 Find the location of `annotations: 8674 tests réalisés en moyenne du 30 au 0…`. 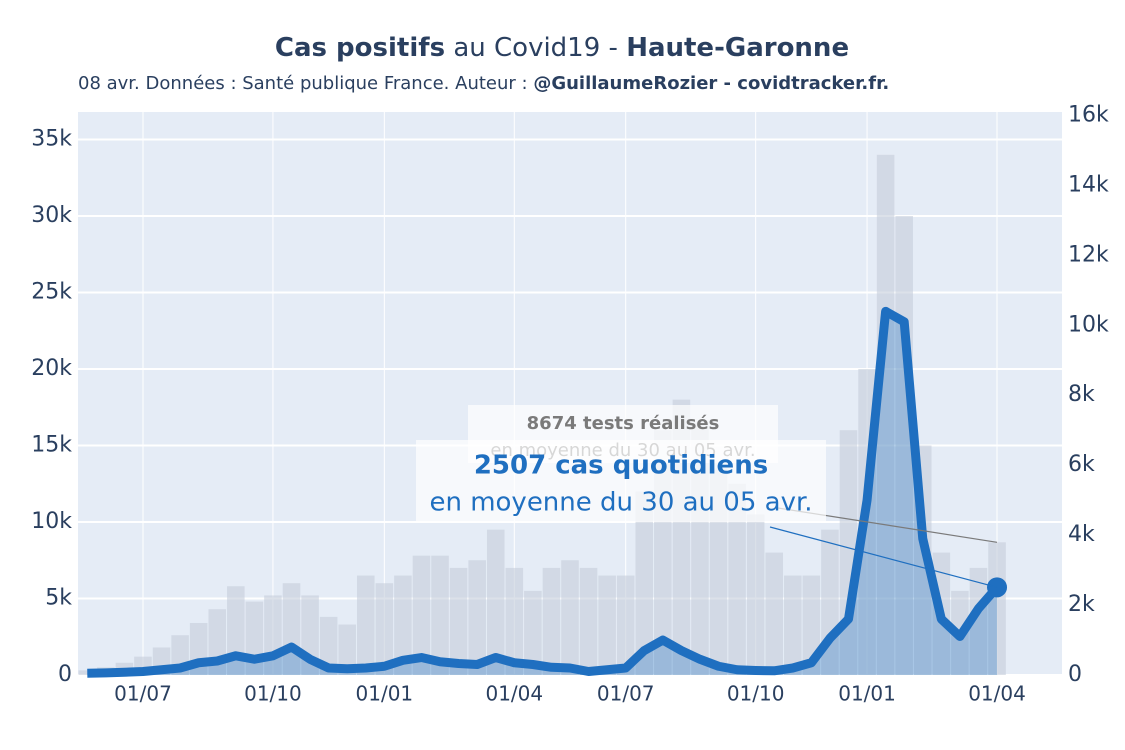

annotations: 8674 tests réalisés en moyenne du 30 au 0… is located at coordinates (707, 496).